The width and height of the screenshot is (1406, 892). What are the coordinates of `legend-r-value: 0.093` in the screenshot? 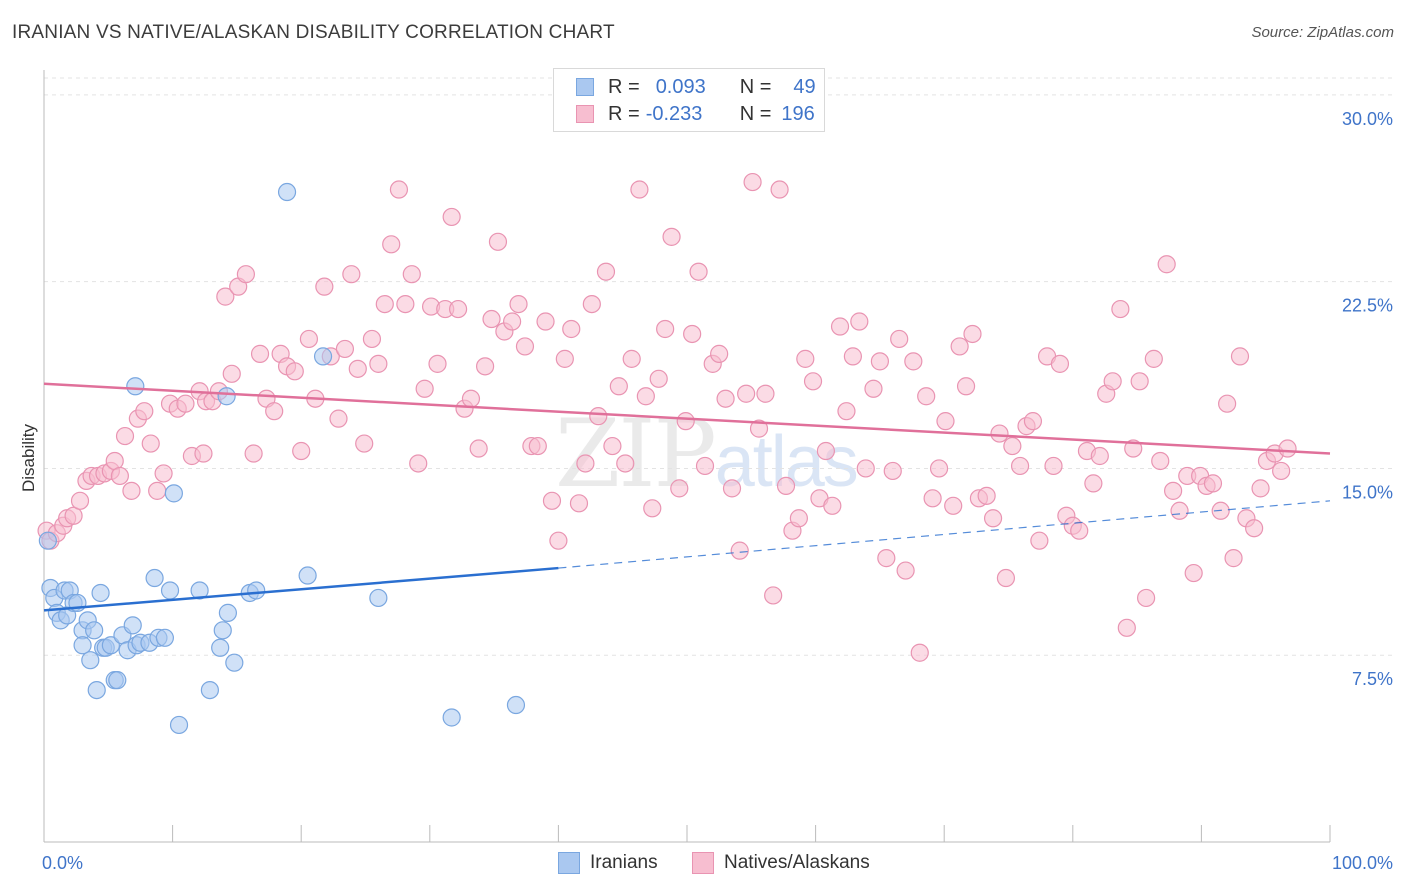 It's located at (680, 86).